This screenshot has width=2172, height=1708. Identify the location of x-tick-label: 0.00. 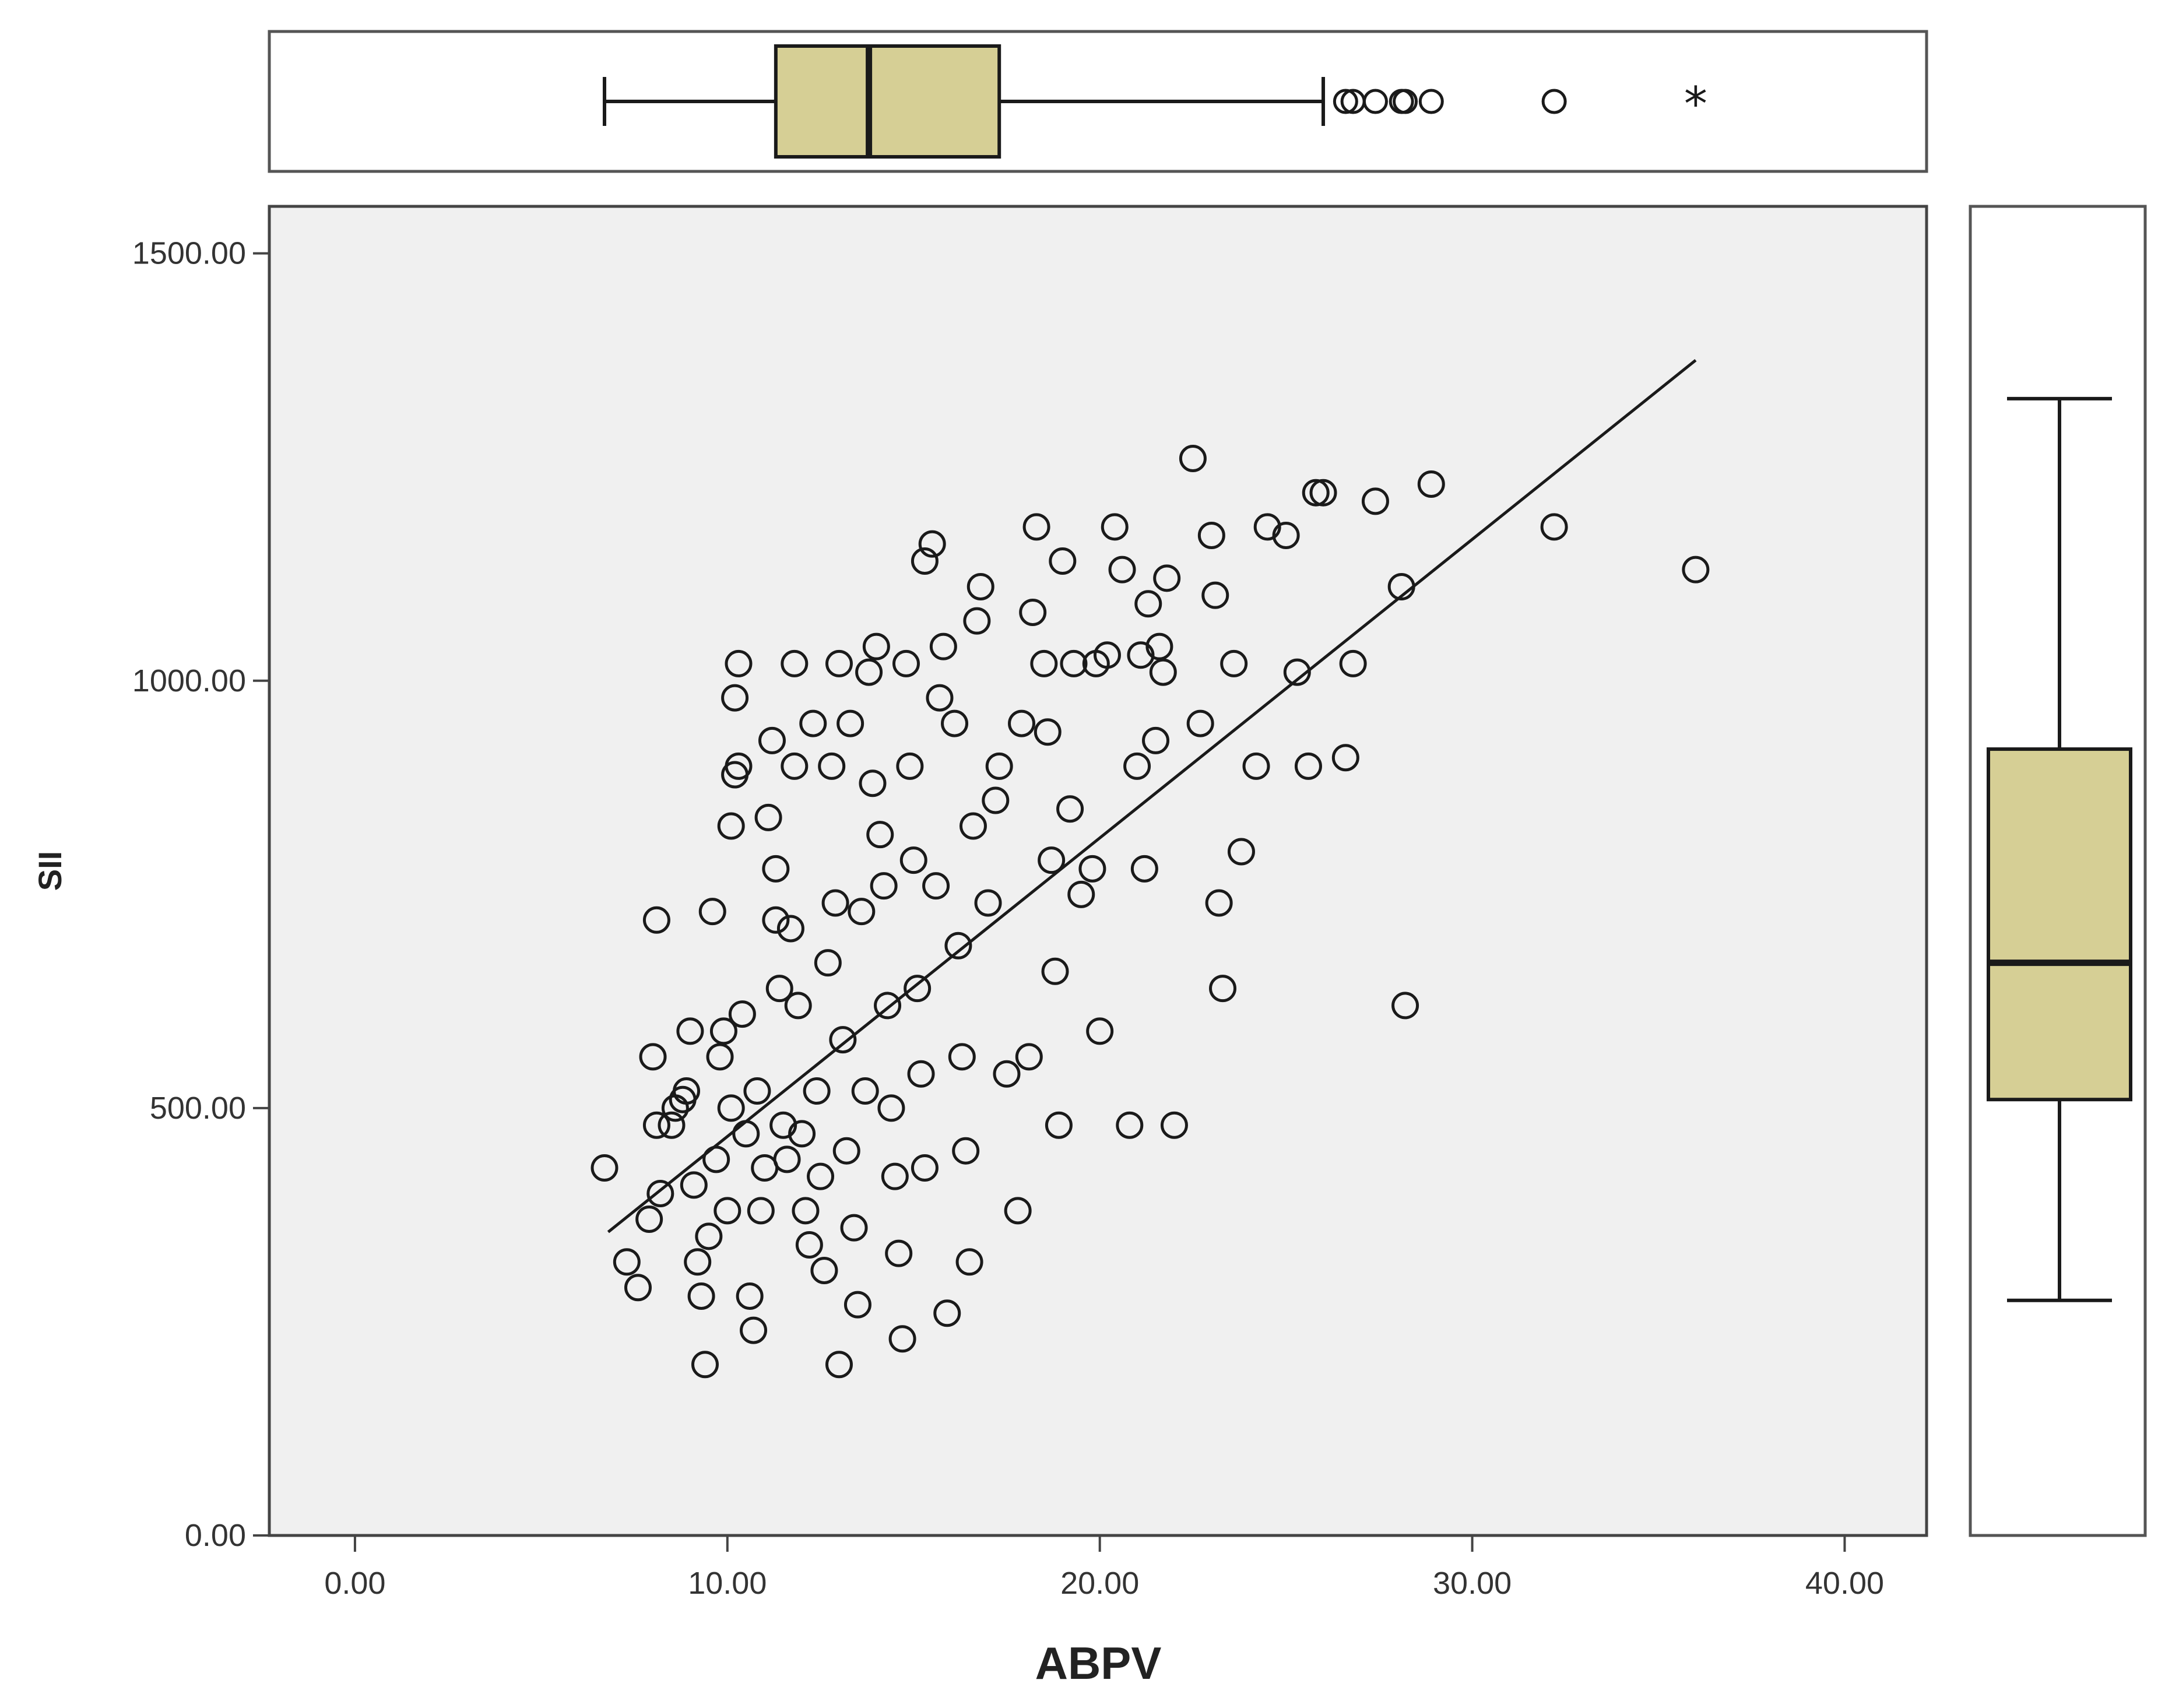
(355, 1583).